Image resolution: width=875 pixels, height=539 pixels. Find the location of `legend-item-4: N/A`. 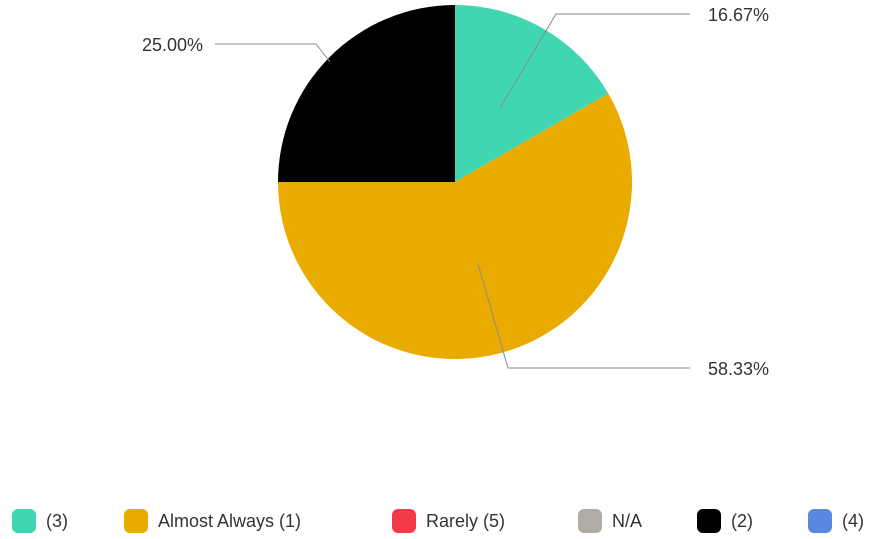

legend-item-4: N/A is located at coordinates (610, 521).